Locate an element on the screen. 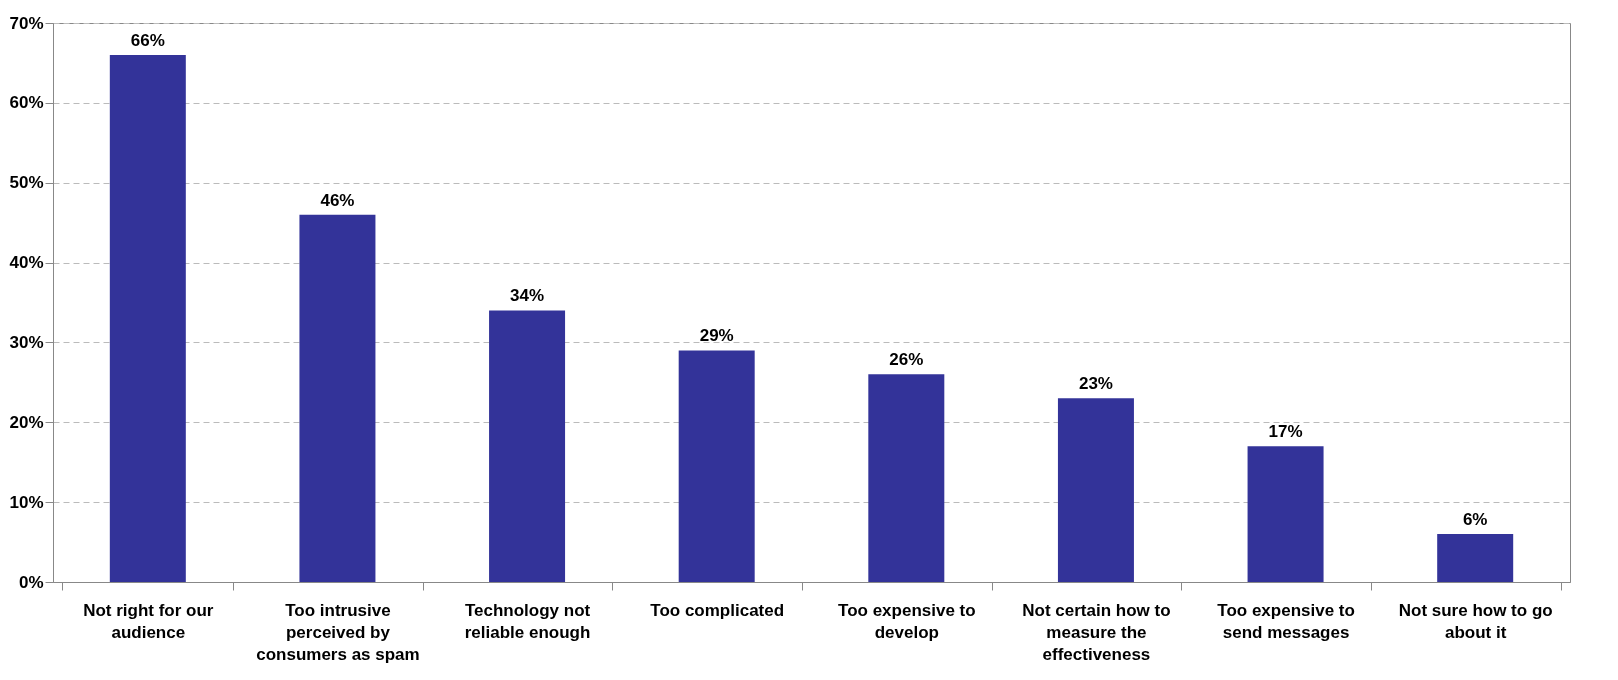 The height and width of the screenshot is (680, 1618). x-tick-label: Too complicated is located at coordinates (717, 610).